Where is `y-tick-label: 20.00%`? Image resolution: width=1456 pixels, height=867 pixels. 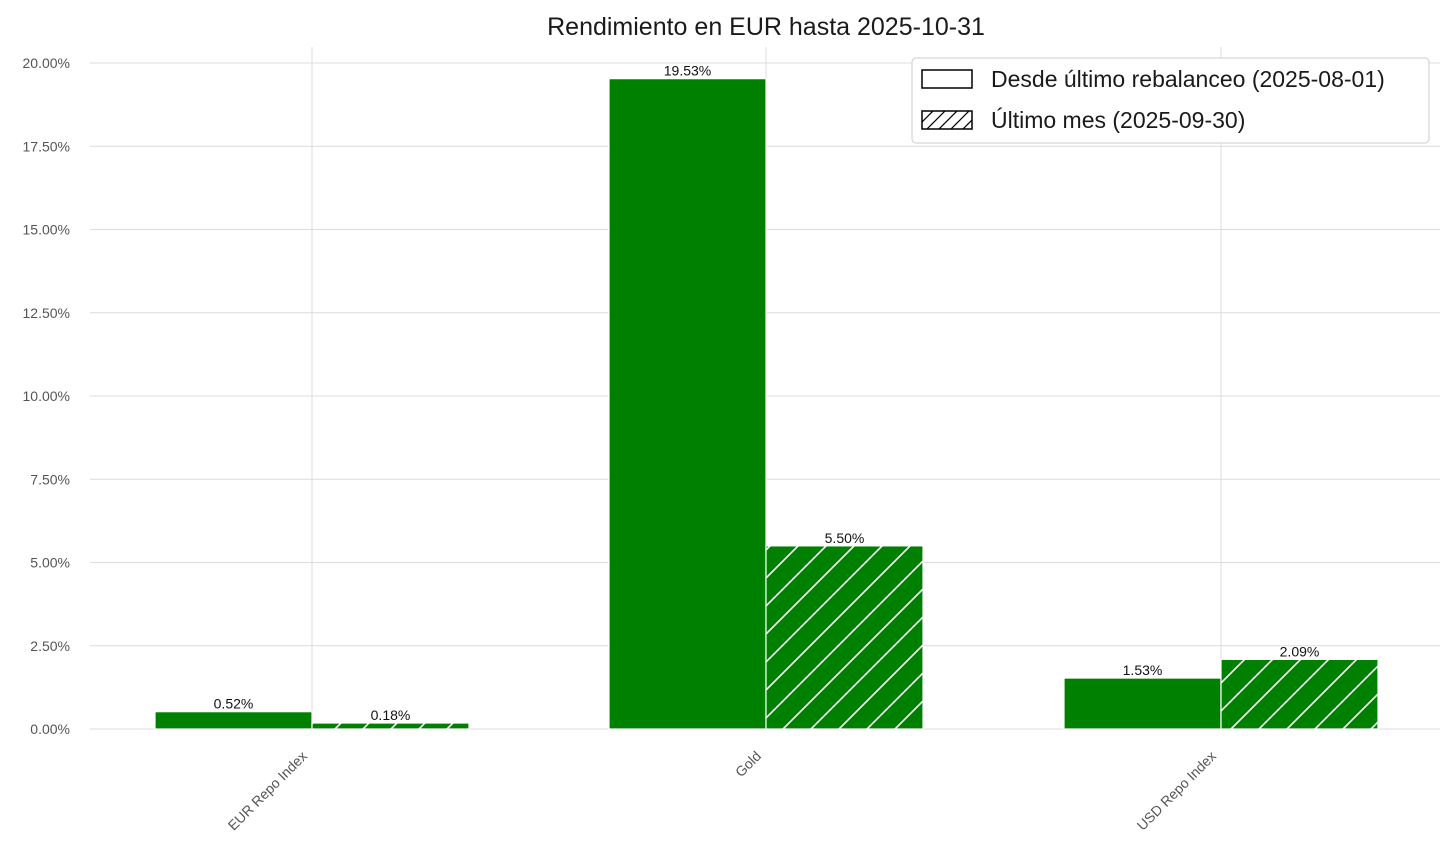
y-tick-label: 20.00% is located at coordinates (46, 63).